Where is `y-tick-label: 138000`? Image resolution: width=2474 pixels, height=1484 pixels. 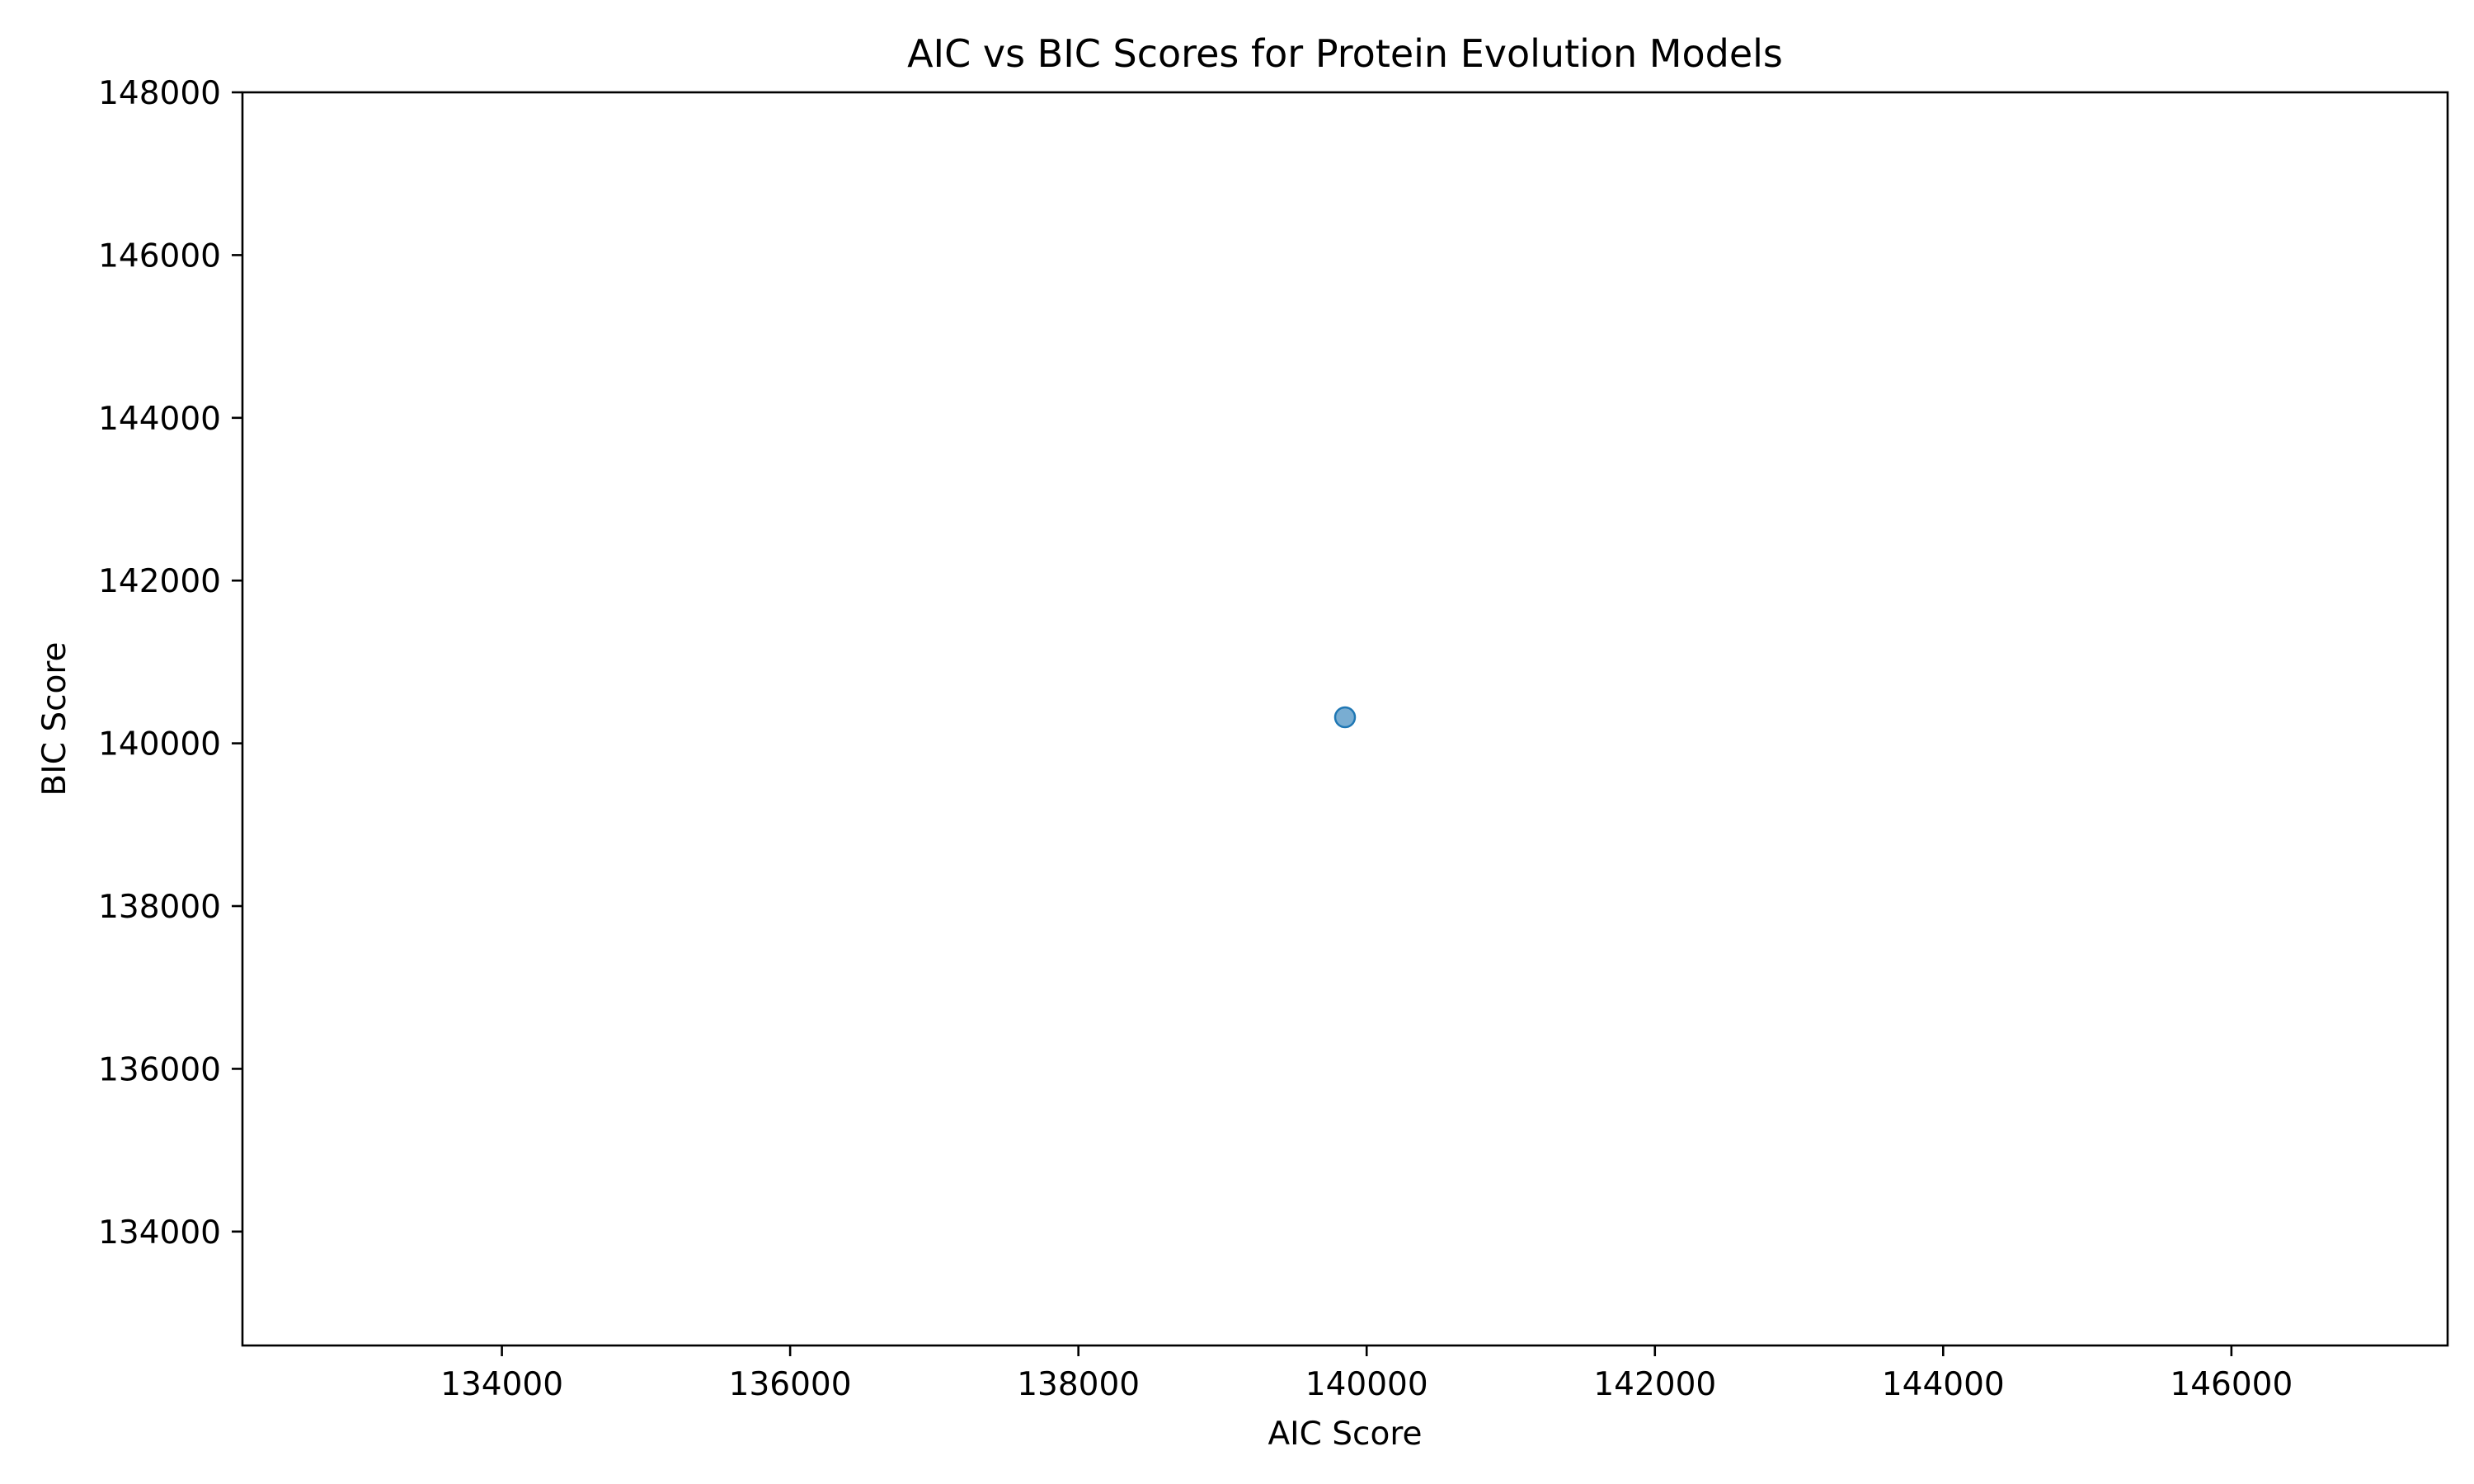
y-tick-label: 138000 is located at coordinates (159, 907).